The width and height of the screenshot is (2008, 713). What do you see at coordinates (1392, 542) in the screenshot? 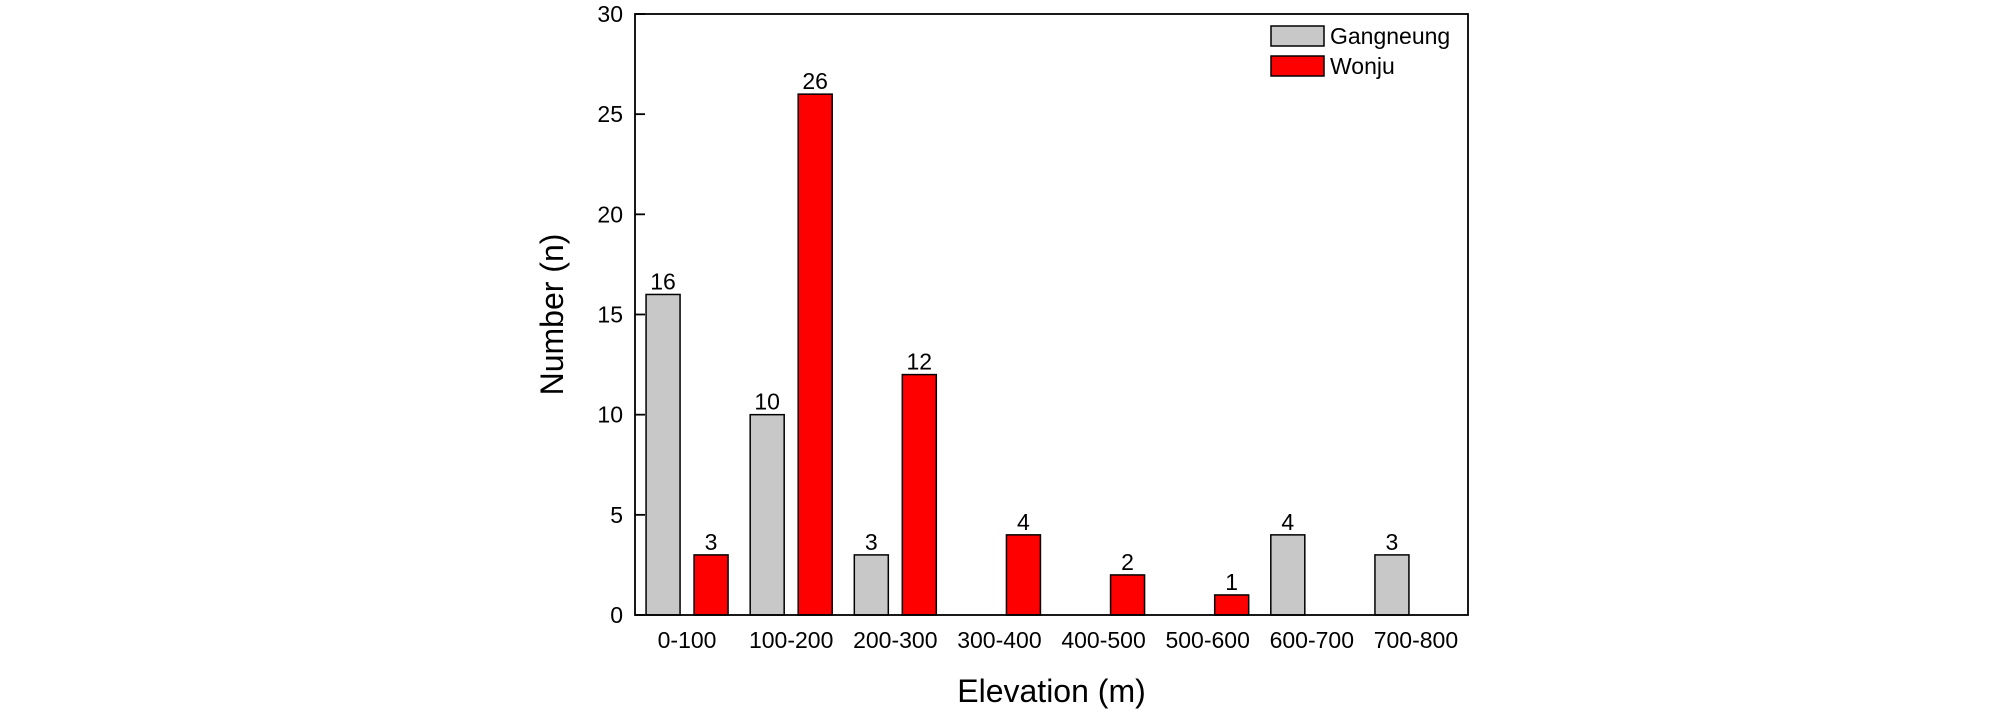
I see `data-label-gangneung-700-800: 3` at bounding box center [1392, 542].